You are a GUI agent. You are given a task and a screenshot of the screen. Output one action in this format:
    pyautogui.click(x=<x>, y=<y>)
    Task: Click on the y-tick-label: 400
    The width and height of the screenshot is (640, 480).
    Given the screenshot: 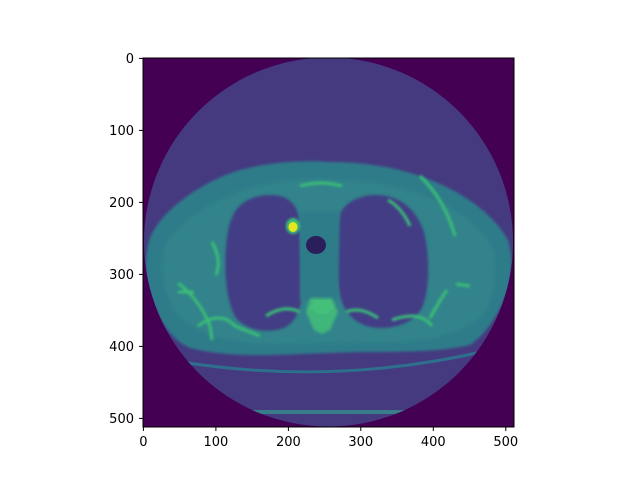 What is the action you would take?
    pyautogui.click(x=121, y=347)
    